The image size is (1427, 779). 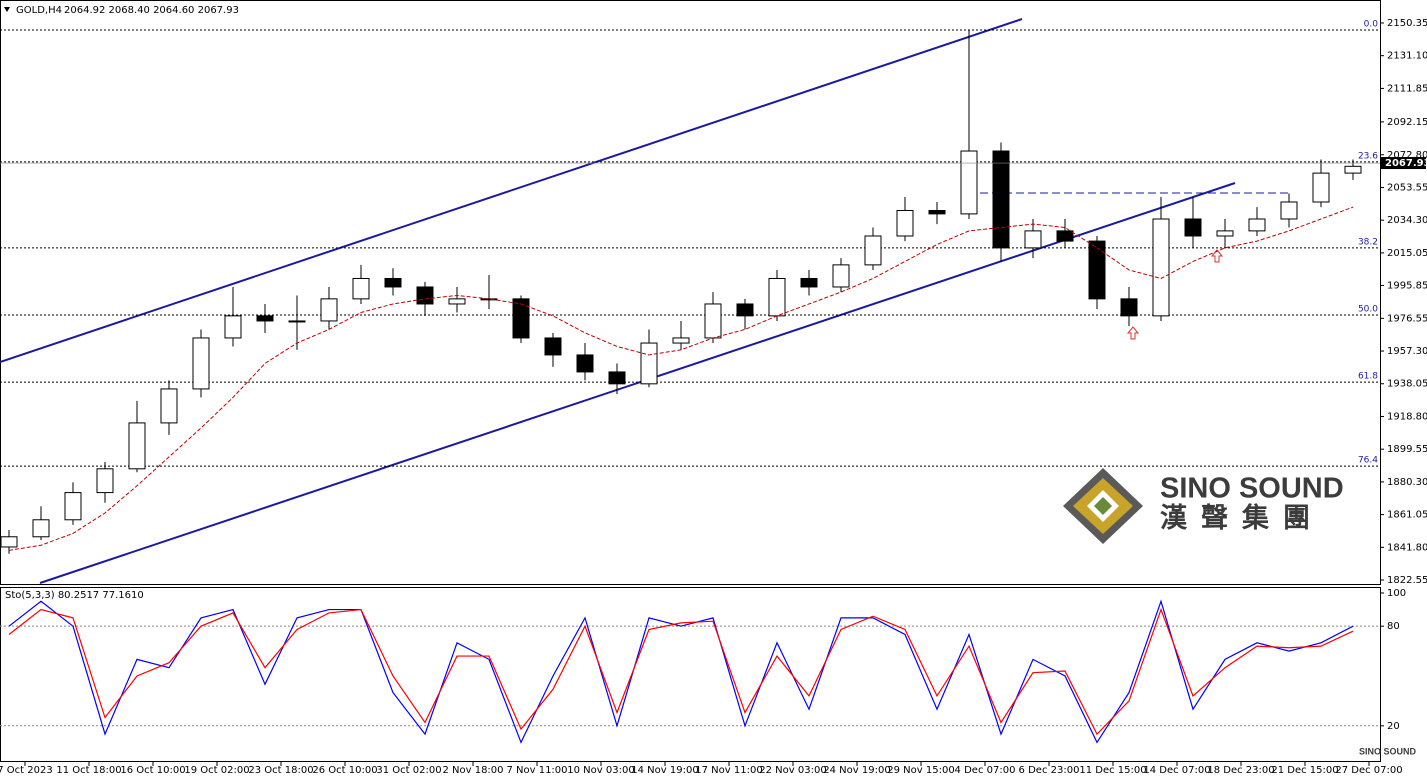 What do you see at coordinates (1407, 23) in the screenshot?
I see `y-tick-label: 2150.35` at bounding box center [1407, 23].